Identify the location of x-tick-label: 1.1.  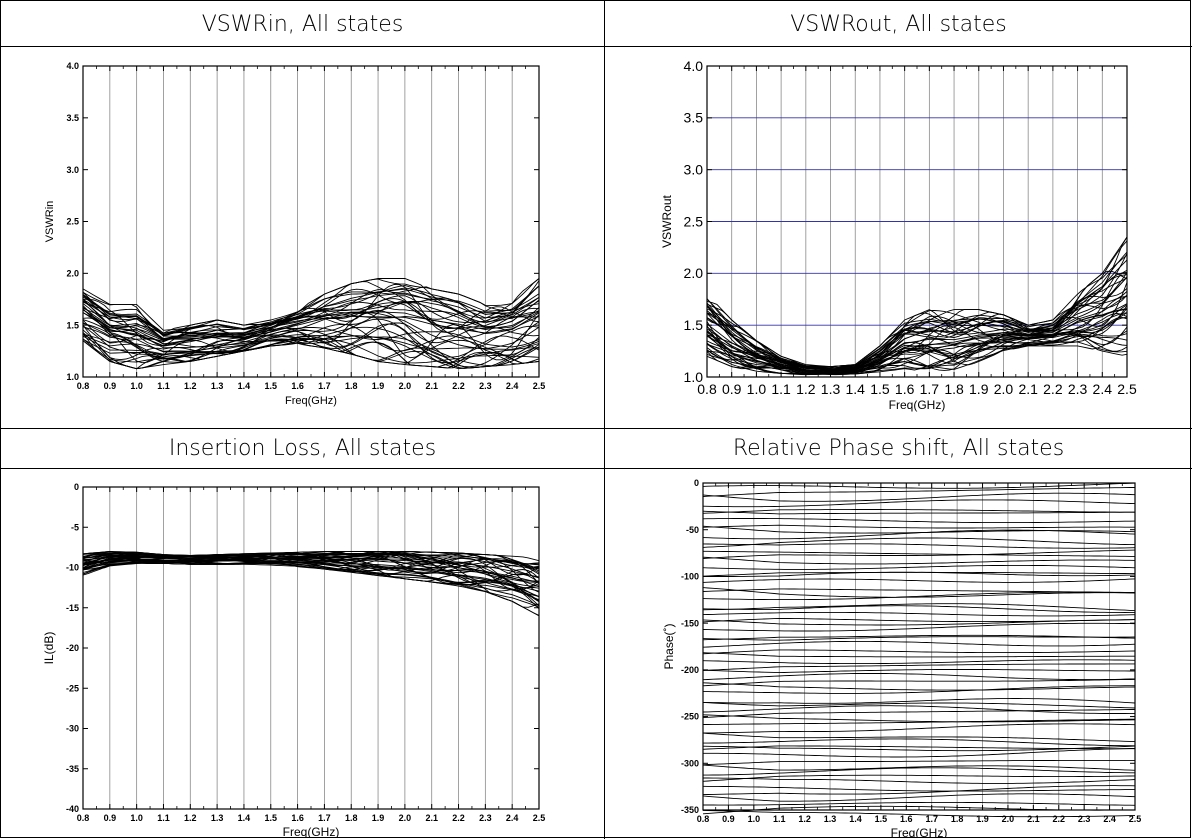
(781, 389).